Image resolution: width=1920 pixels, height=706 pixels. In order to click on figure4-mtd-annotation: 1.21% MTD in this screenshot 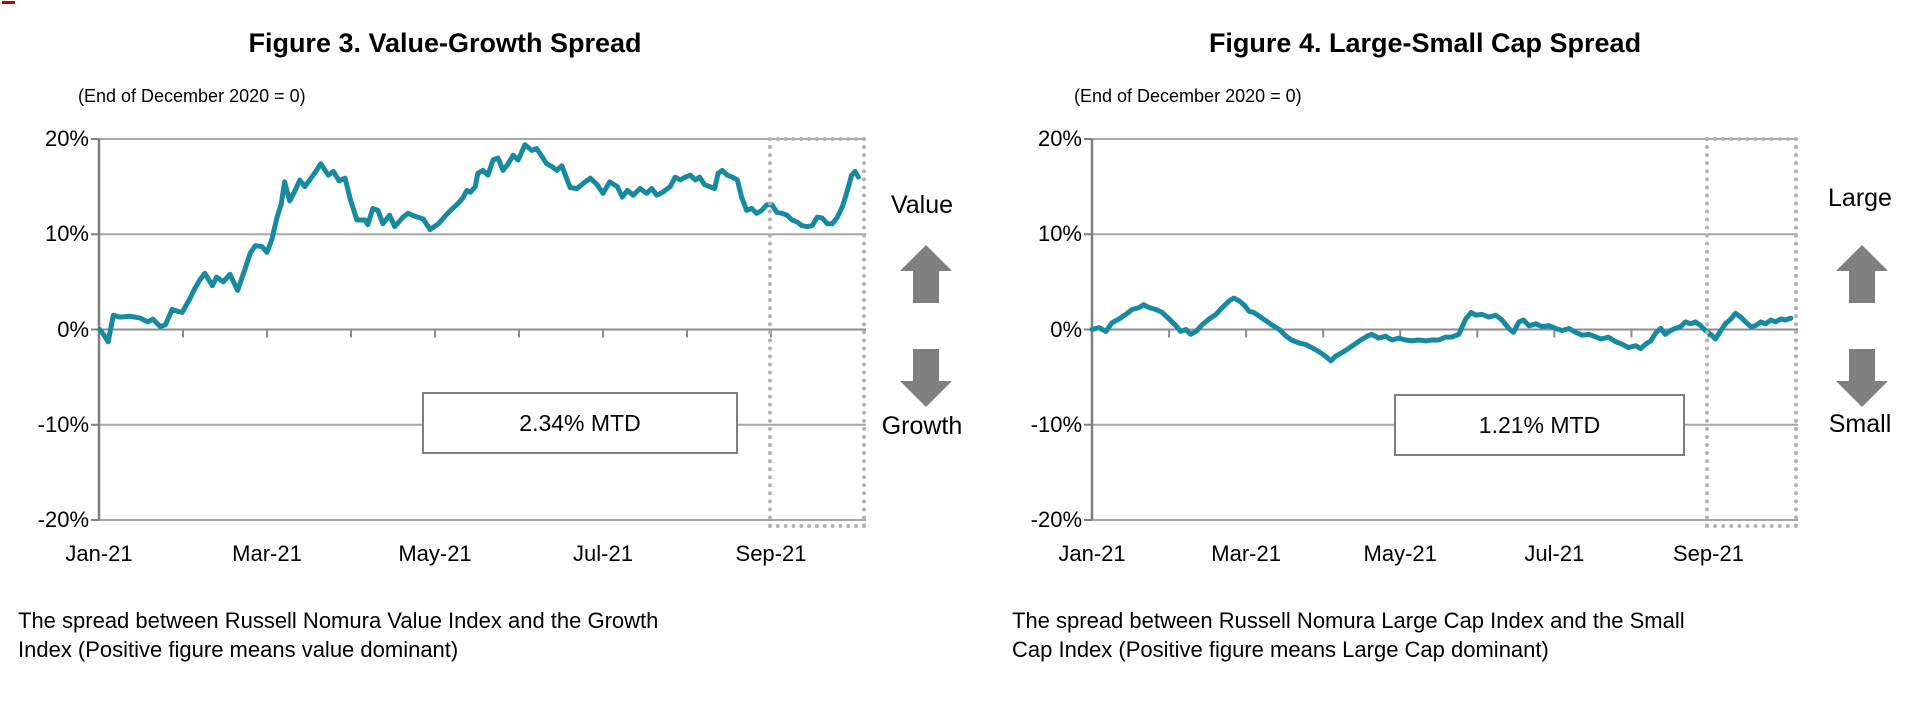, I will do `click(1539, 425)`.